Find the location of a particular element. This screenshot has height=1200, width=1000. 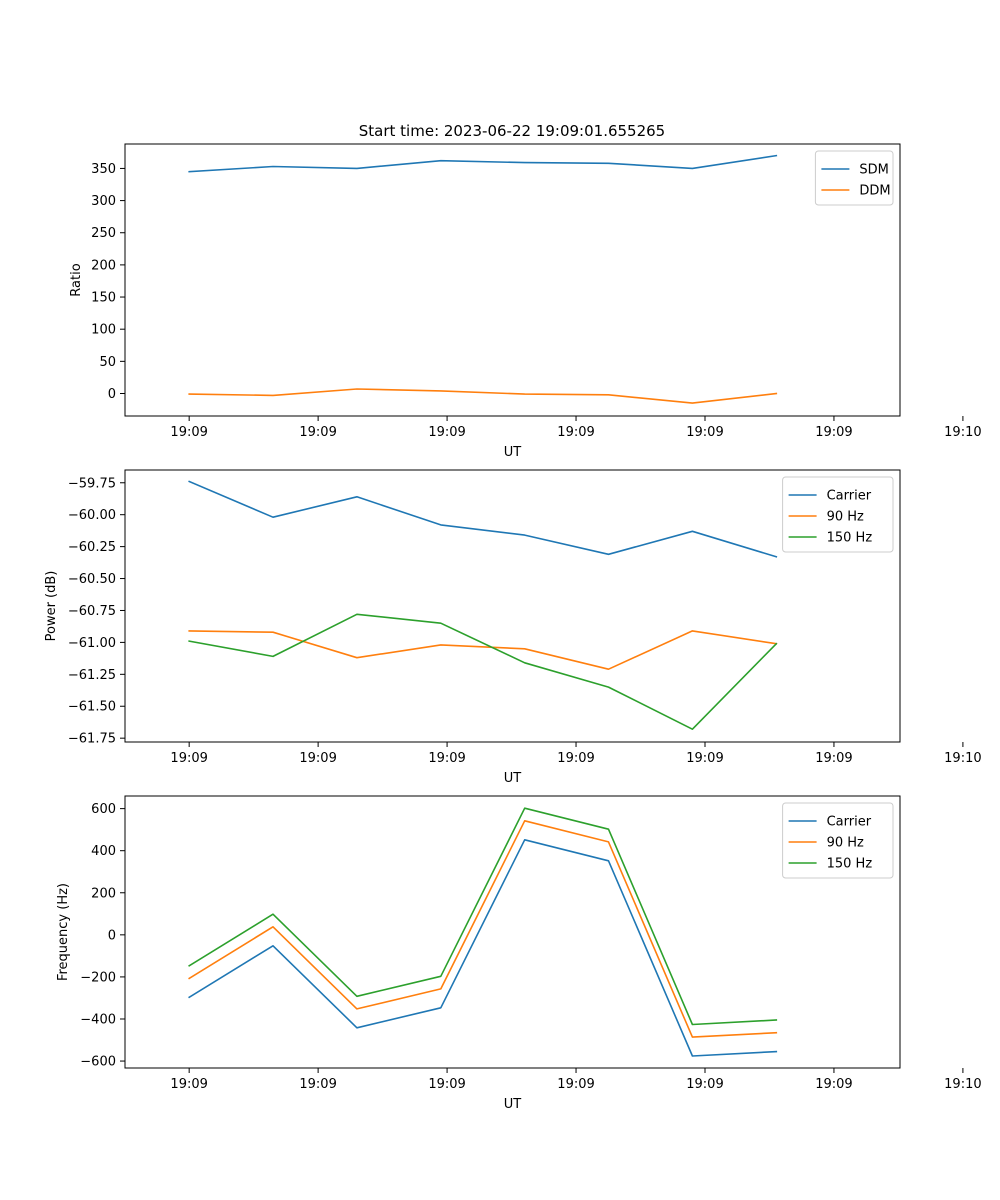

y-tick-label: 400 is located at coordinates (103, 851).